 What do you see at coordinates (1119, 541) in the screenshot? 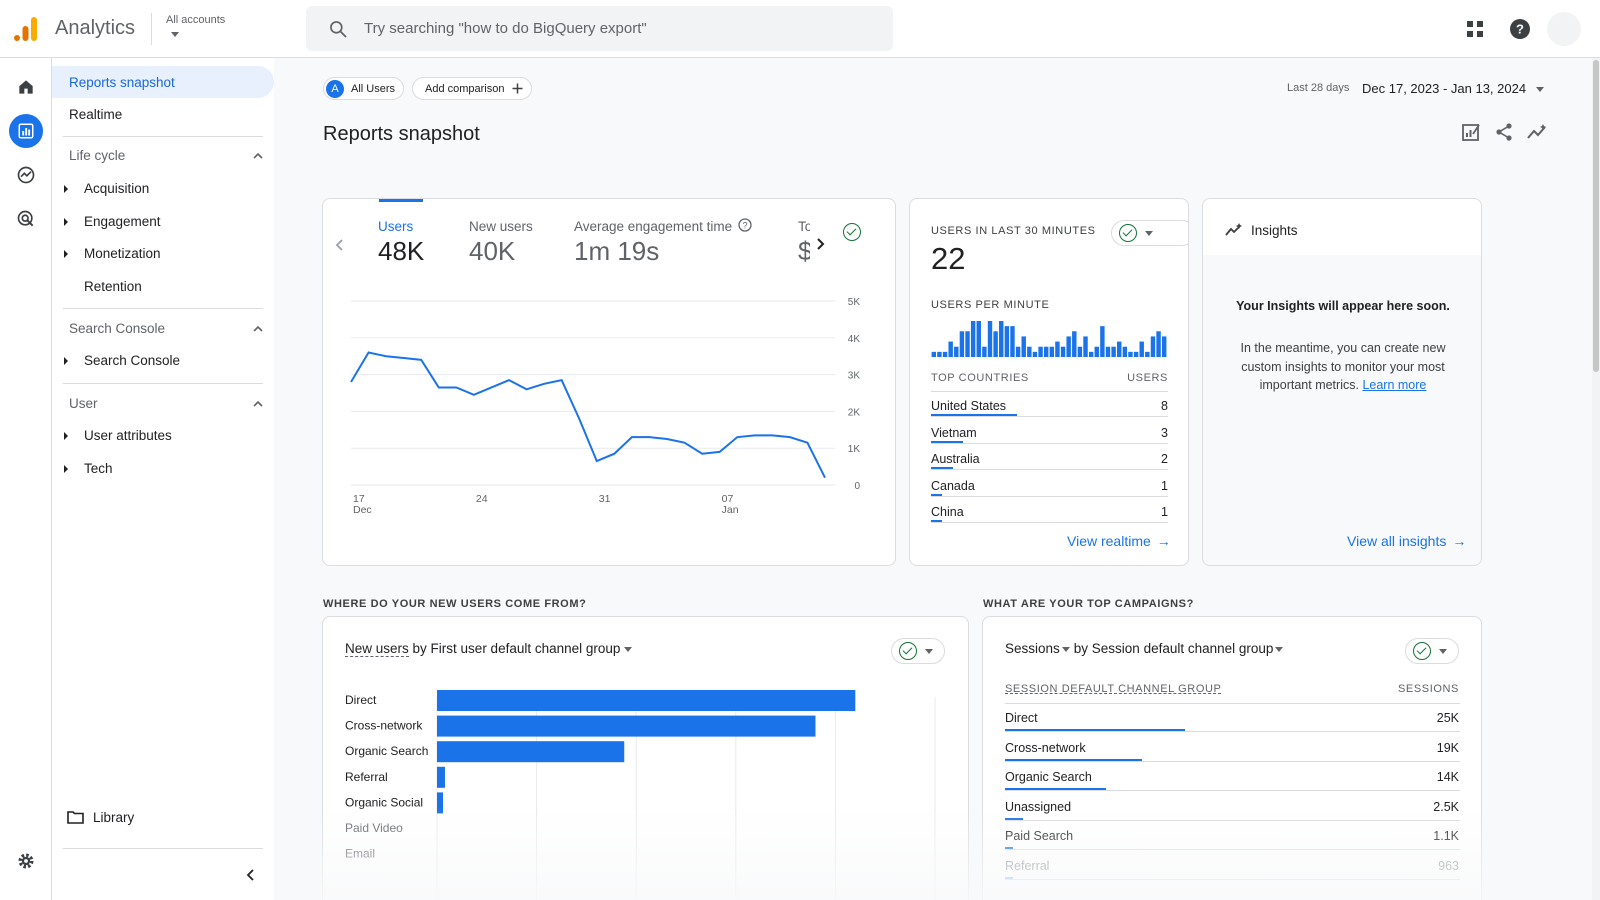
I see `view-realtime-link: View realtime →` at bounding box center [1119, 541].